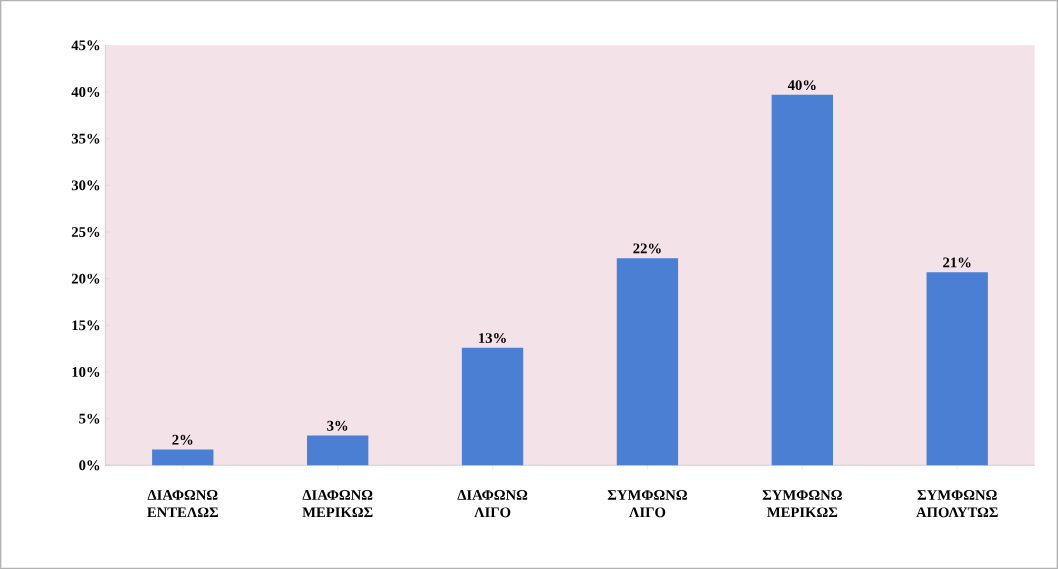 The image size is (1058, 569). Describe the element at coordinates (492, 338) in the screenshot. I see `data-label: 13%` at that location.